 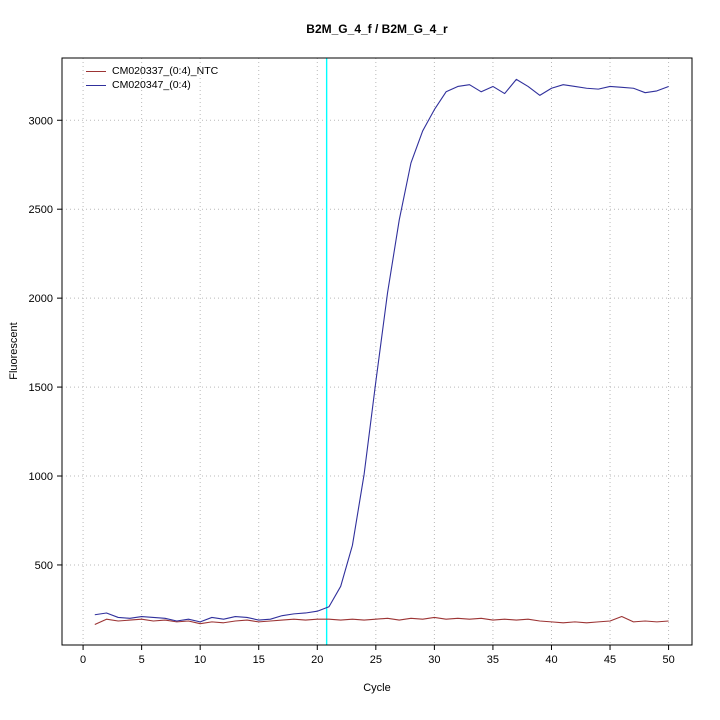 I want to click on y-axis-label: Fluorescent, so click(x=14, y=351).